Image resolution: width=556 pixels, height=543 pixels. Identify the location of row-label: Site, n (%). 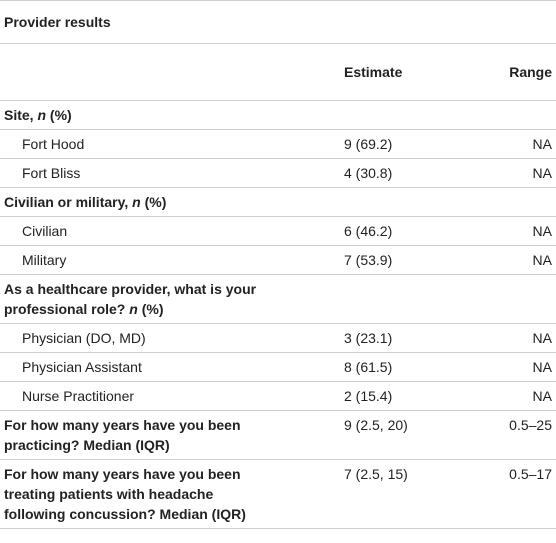
(155, 115).